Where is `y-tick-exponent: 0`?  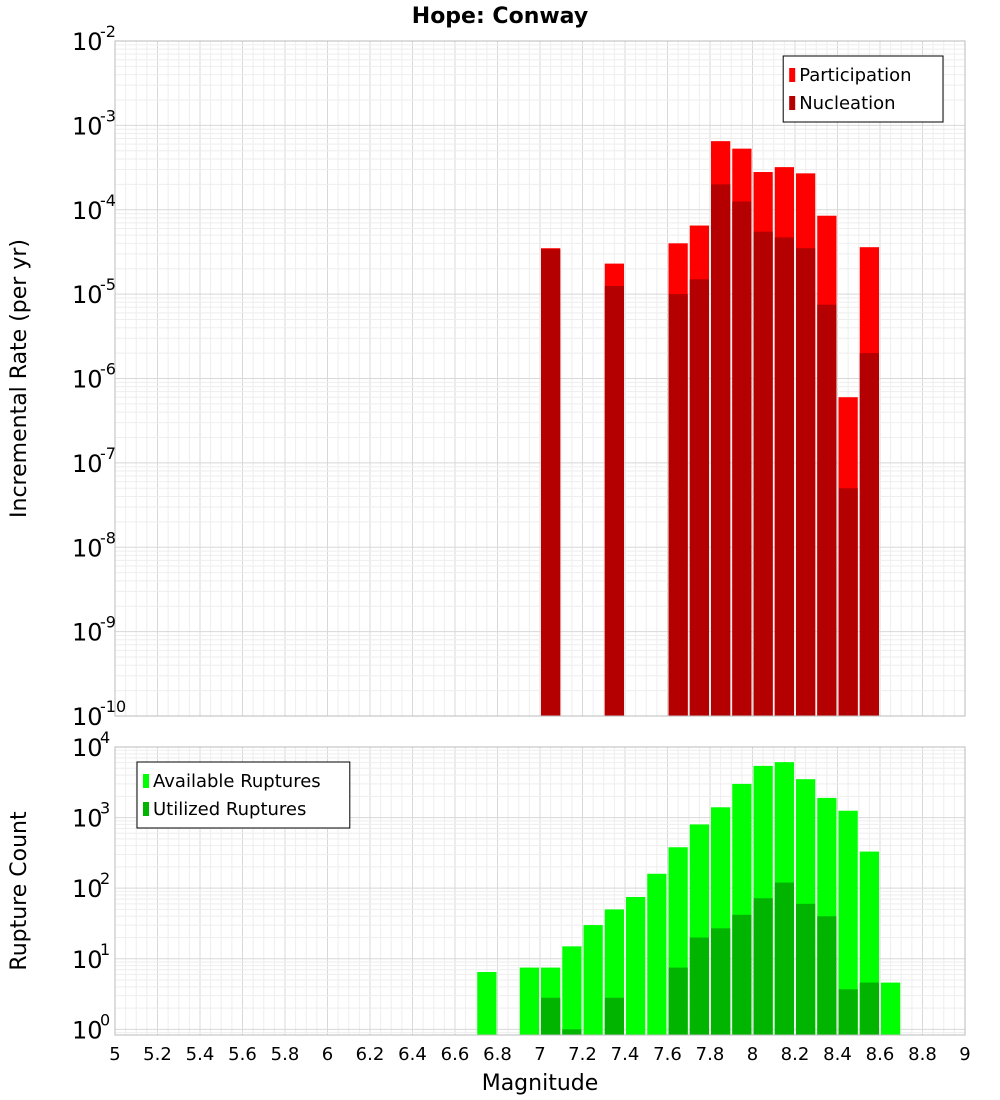 y-tick-exponent: 0 is located at coordinates (105, 1019).